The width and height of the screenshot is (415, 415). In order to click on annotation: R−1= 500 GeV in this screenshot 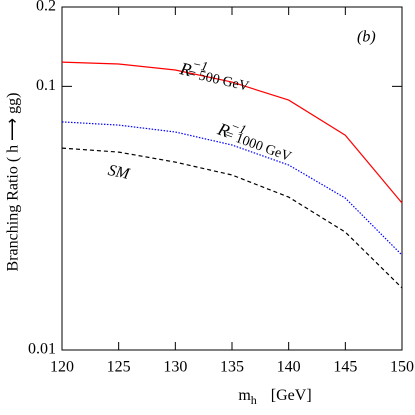, I will do `click(215, 74)`.